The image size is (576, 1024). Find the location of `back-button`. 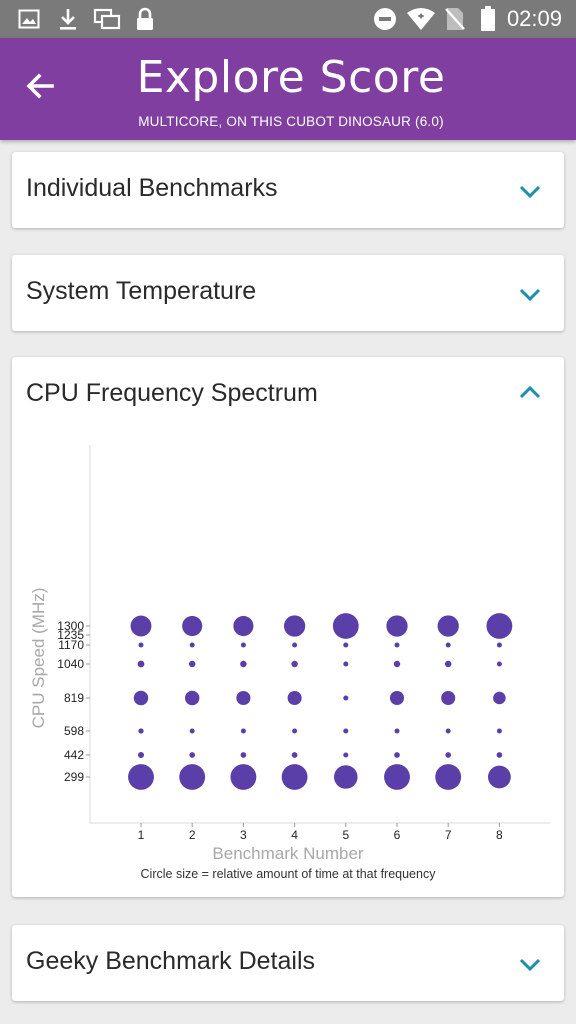

back-button is located at coordinates (40, 86).